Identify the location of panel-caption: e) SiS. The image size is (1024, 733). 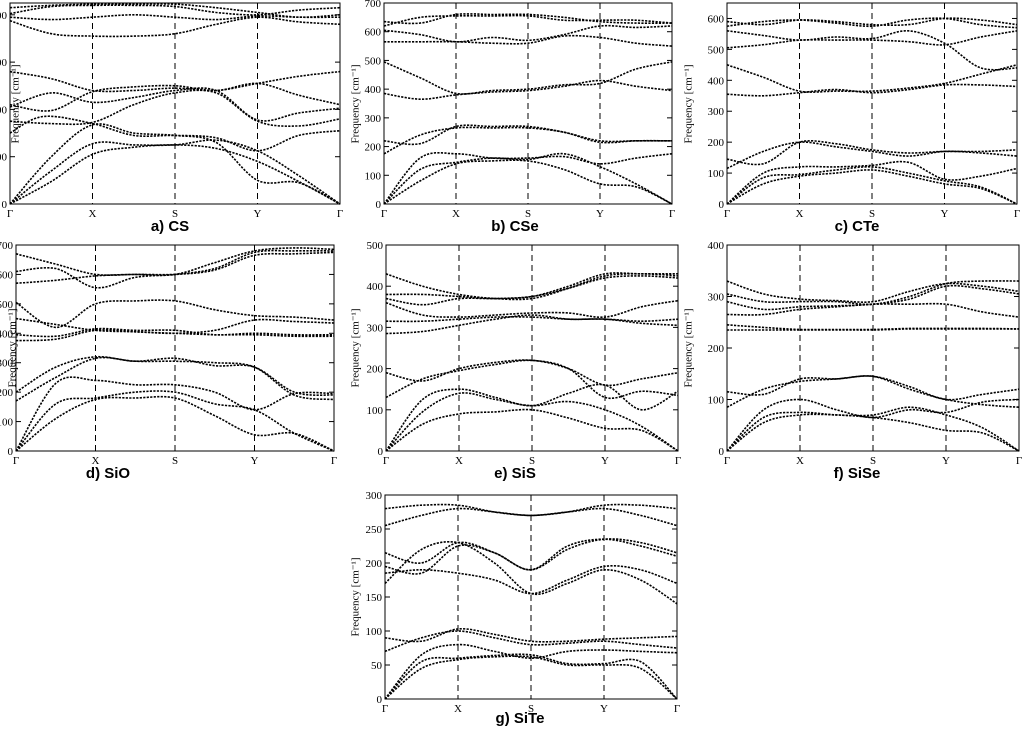
(515, 473).